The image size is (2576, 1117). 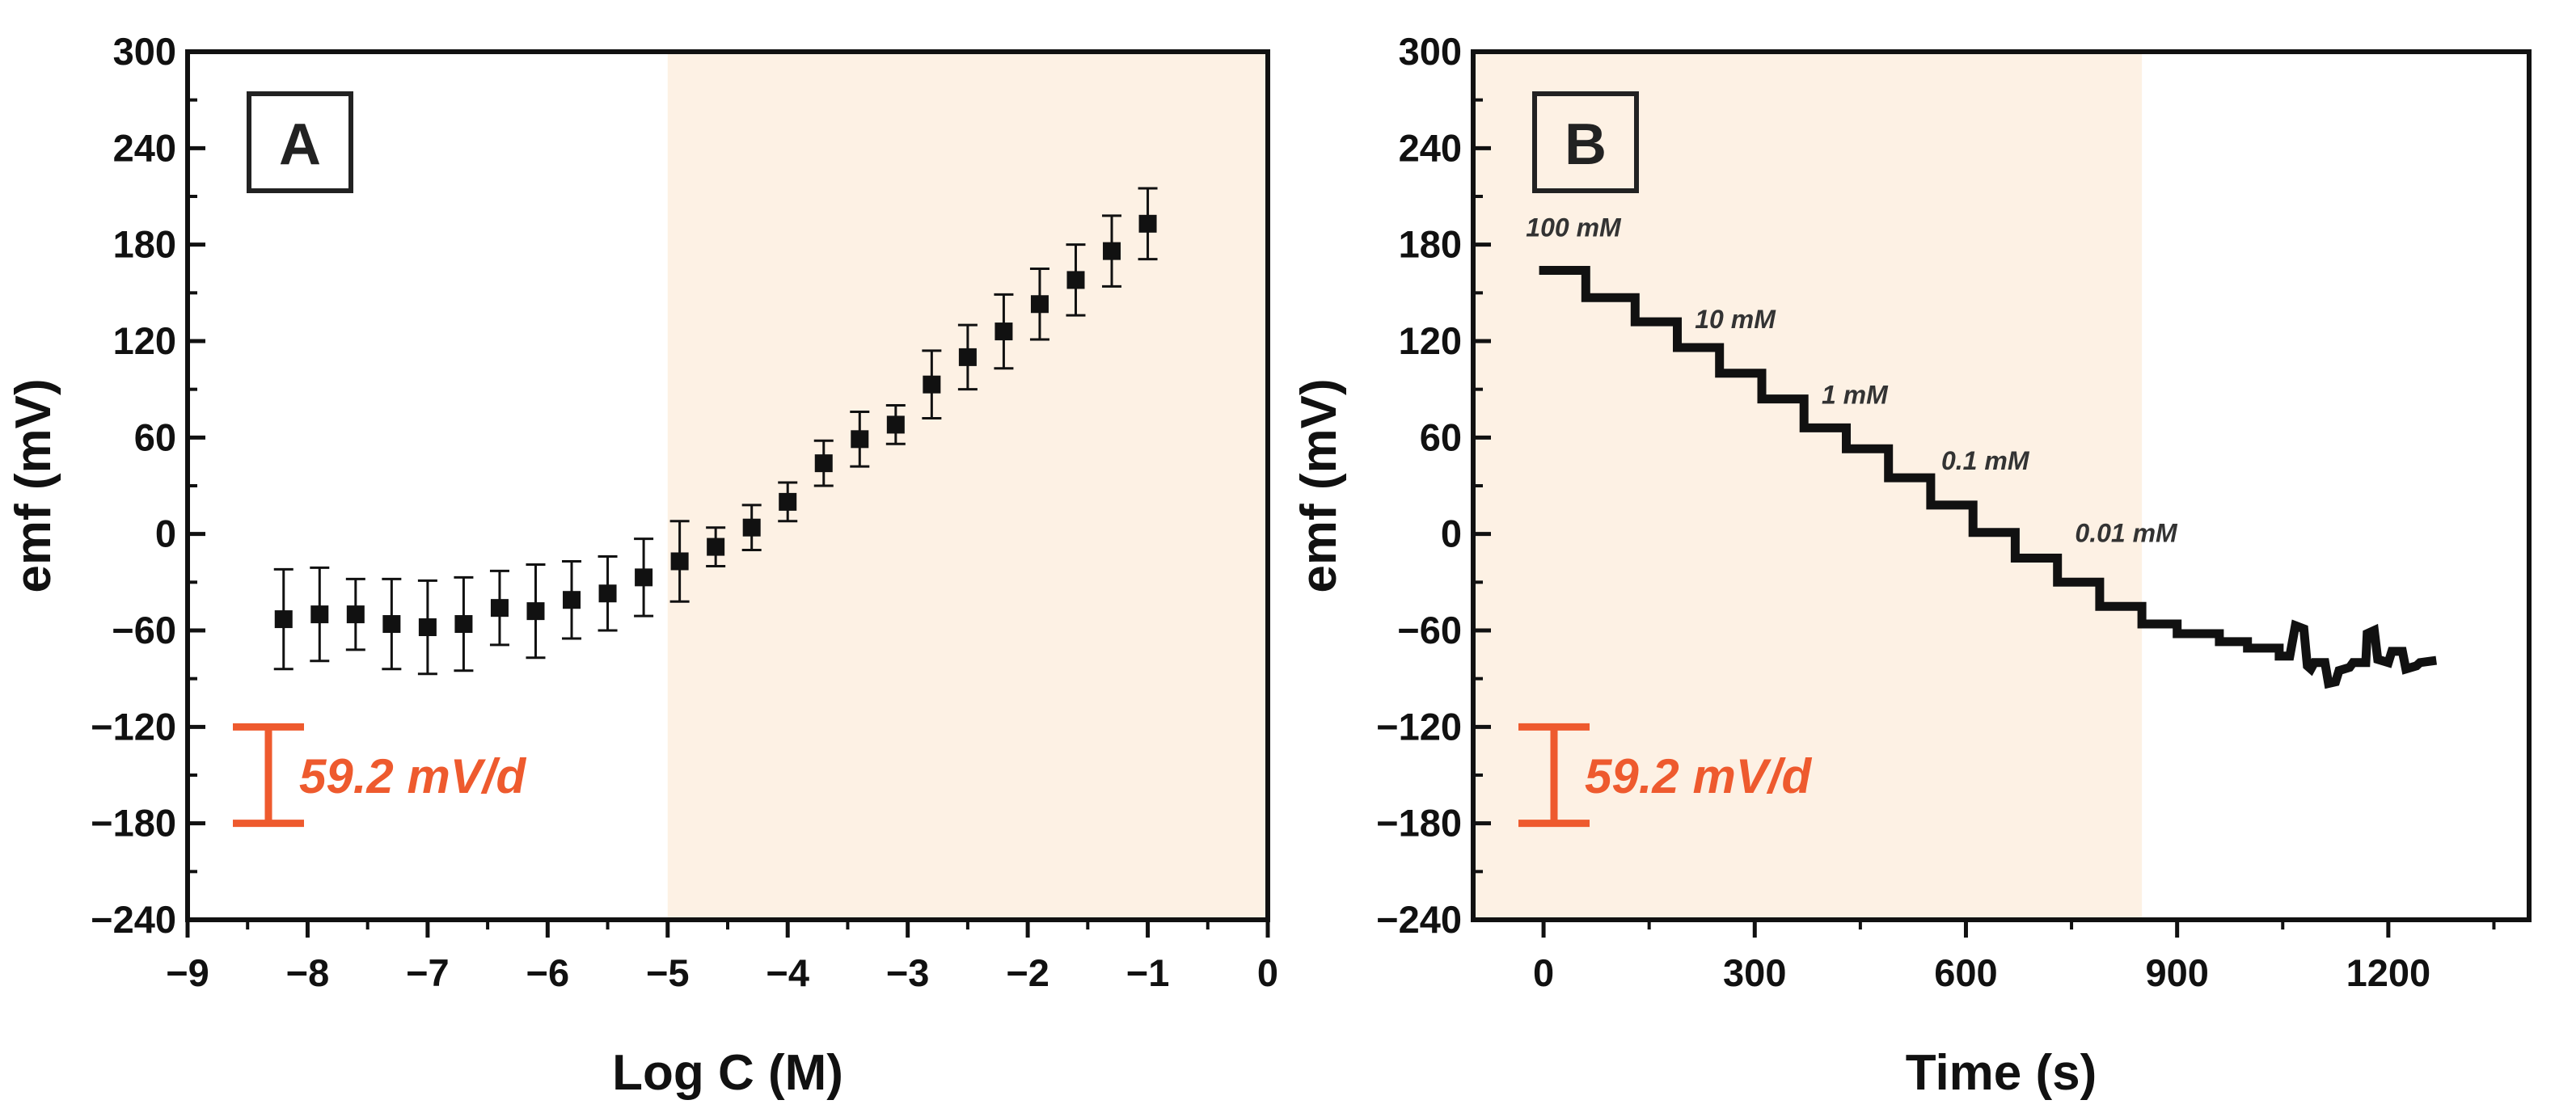 What do you see at coordinates (187, 972) in the screenshot?
I see `x-tick-label: −9` at bounding box center [187, 972].